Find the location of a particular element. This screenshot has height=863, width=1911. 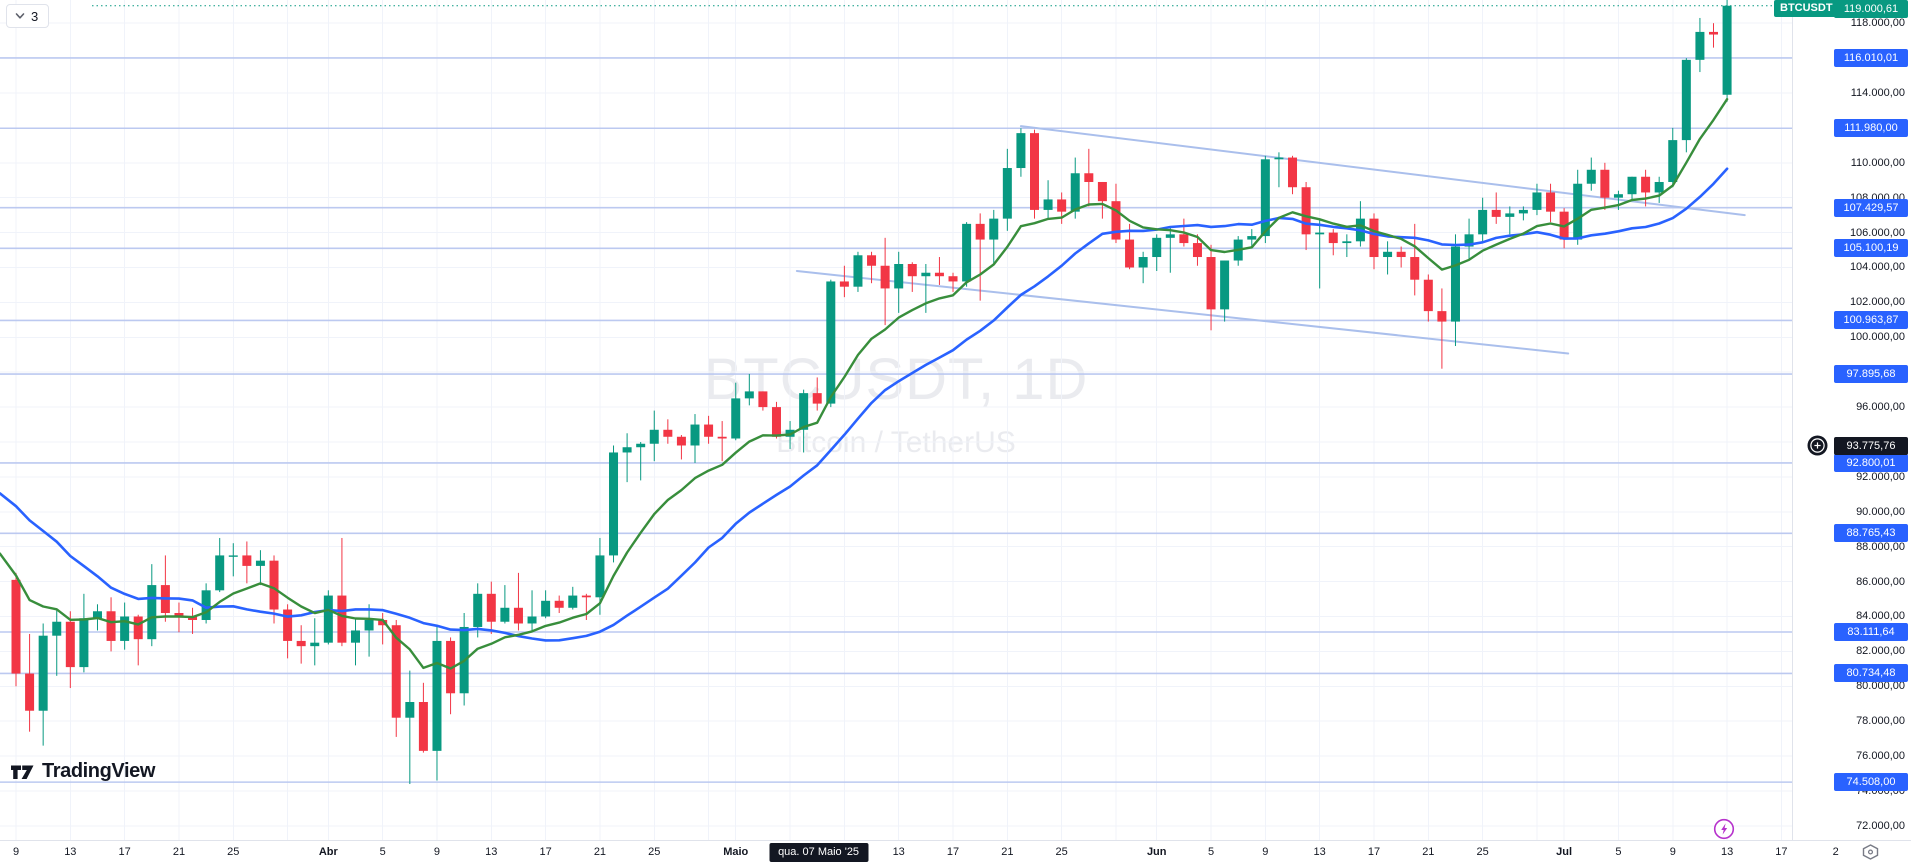

time-axis-label: Jun is located at coordinates (1156, 852).